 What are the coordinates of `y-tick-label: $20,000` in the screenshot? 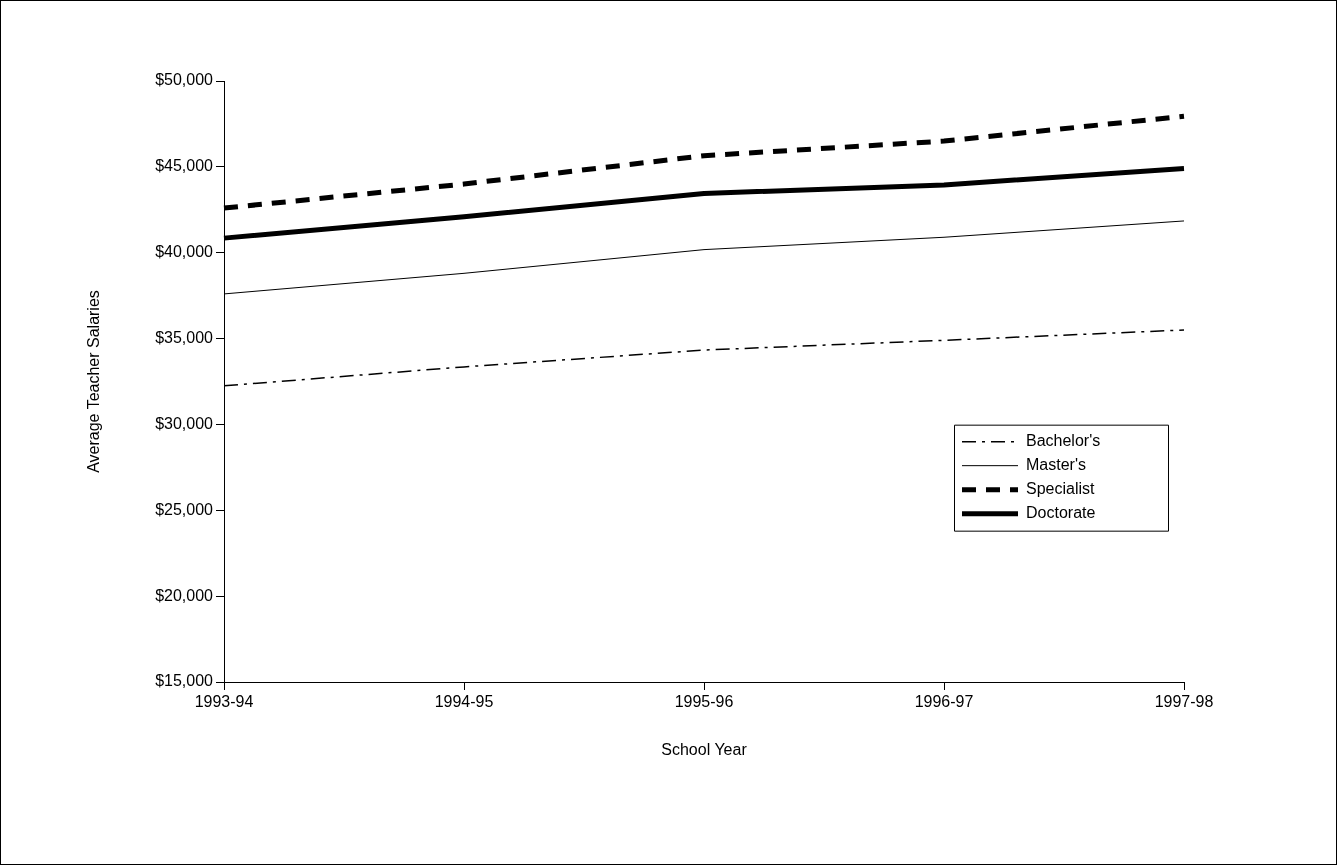 It's located at (184, 595).